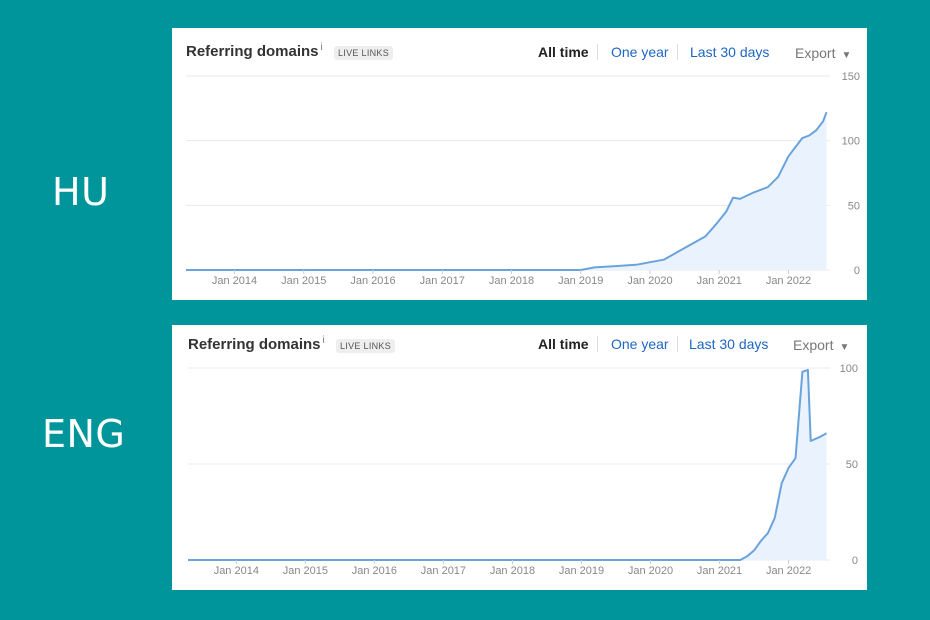 Image resolution: width=930 pixels, height=620 pixels. What do you see at coordinates (81, 192) in the screenshot?
I see `hu-label: HU` at bounding box center [81, 192].